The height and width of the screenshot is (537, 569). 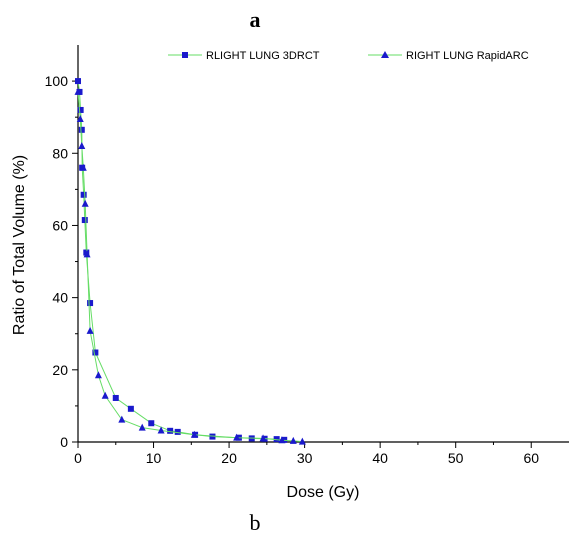 I want to click on legend-entry-series-1: RLIGHT LUNG 3DRCT, so click(x=244, y=56).